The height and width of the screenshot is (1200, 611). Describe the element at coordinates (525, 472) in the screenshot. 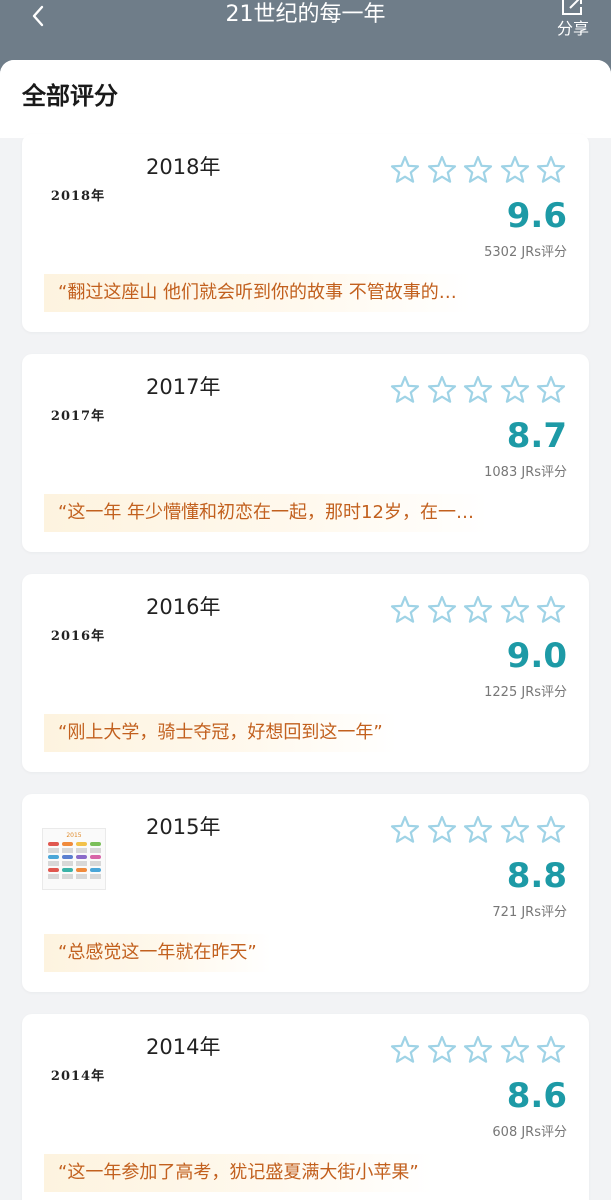

I see `rating-count: 1083 JRs评分` at that location.